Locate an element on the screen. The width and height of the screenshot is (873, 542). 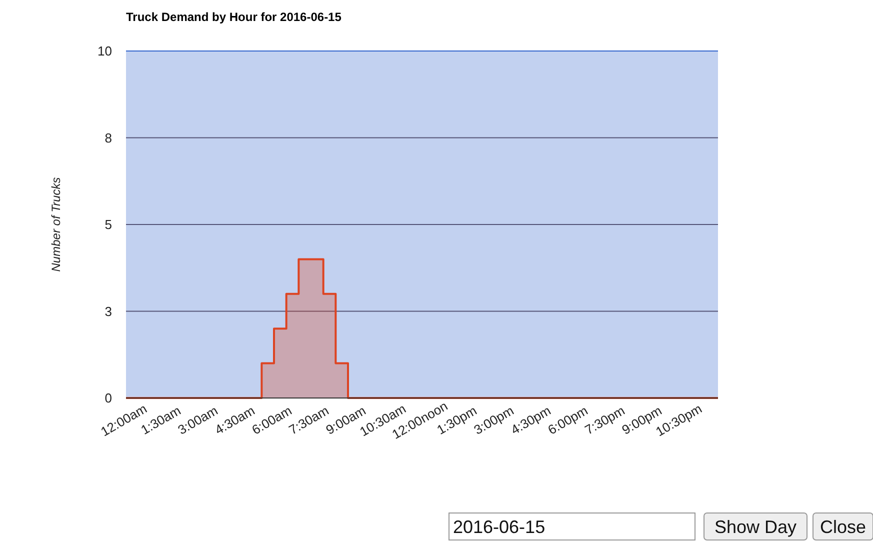
y-tick-label: 10 is located at coordinates (105, 51).